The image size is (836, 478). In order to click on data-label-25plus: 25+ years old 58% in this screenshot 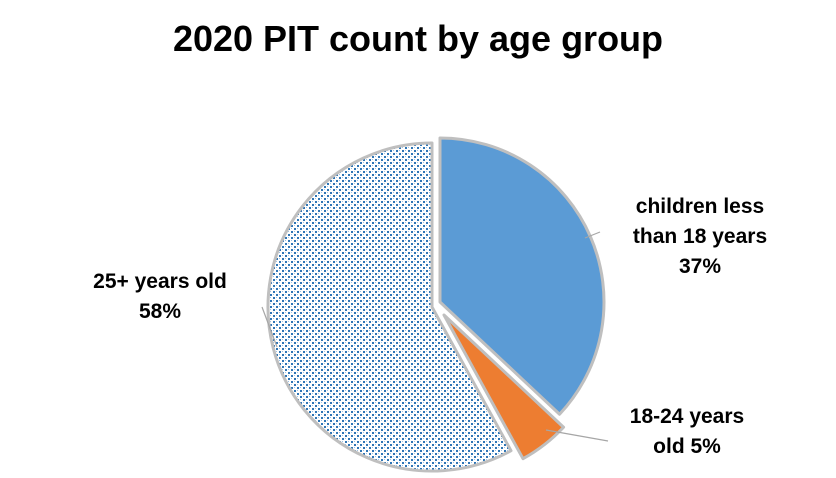, I will do `click(160, 297)`.